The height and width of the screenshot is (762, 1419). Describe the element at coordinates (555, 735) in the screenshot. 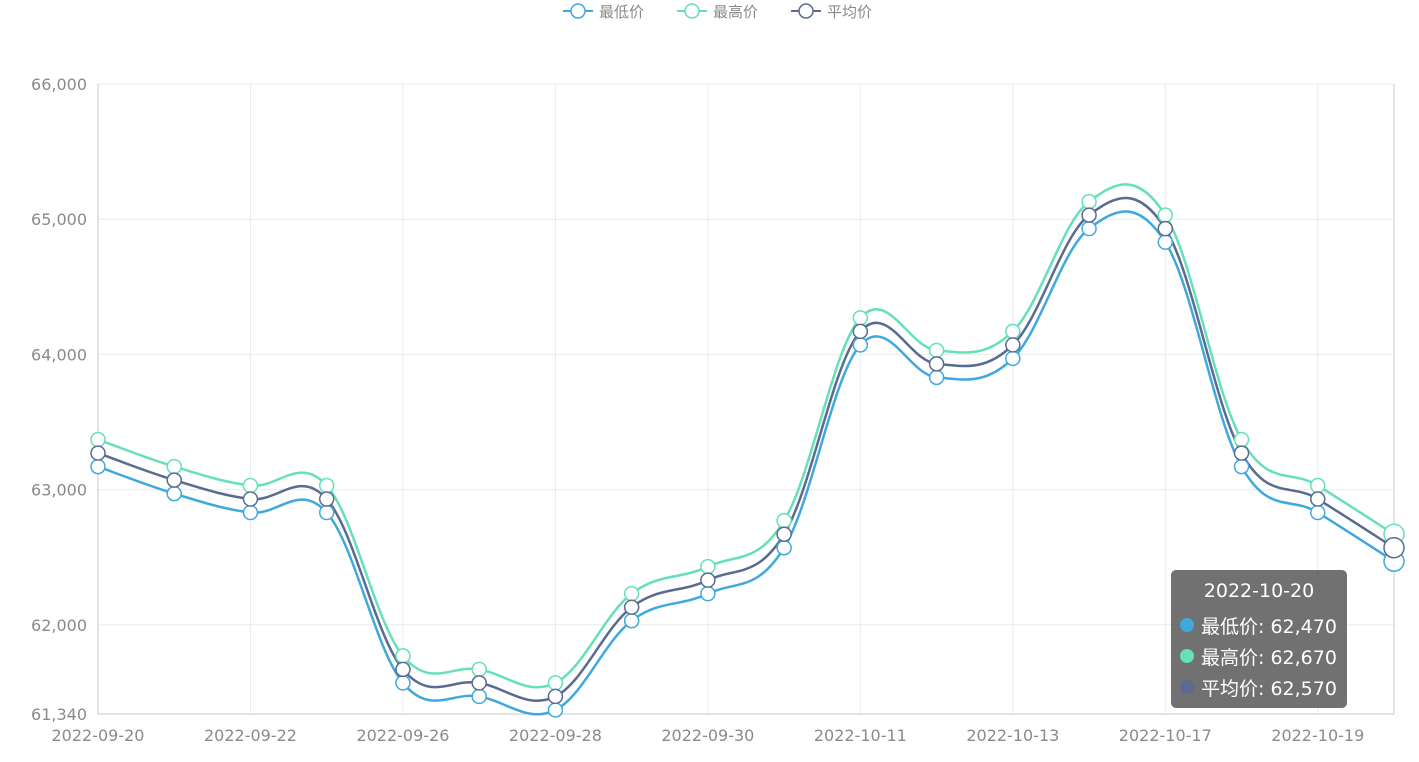

I see `x-tick-label: 2022-09-28` at that location.